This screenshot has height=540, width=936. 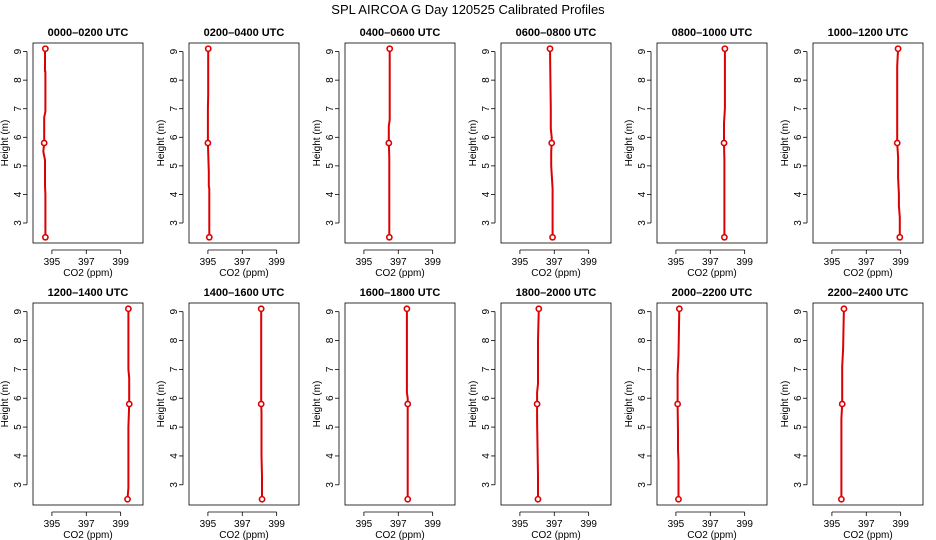 What do you see at coordinates (556, 33) in the screenshot?
I see `panel-title: 0600–0800 UTC` at bounding box center [556, 33].